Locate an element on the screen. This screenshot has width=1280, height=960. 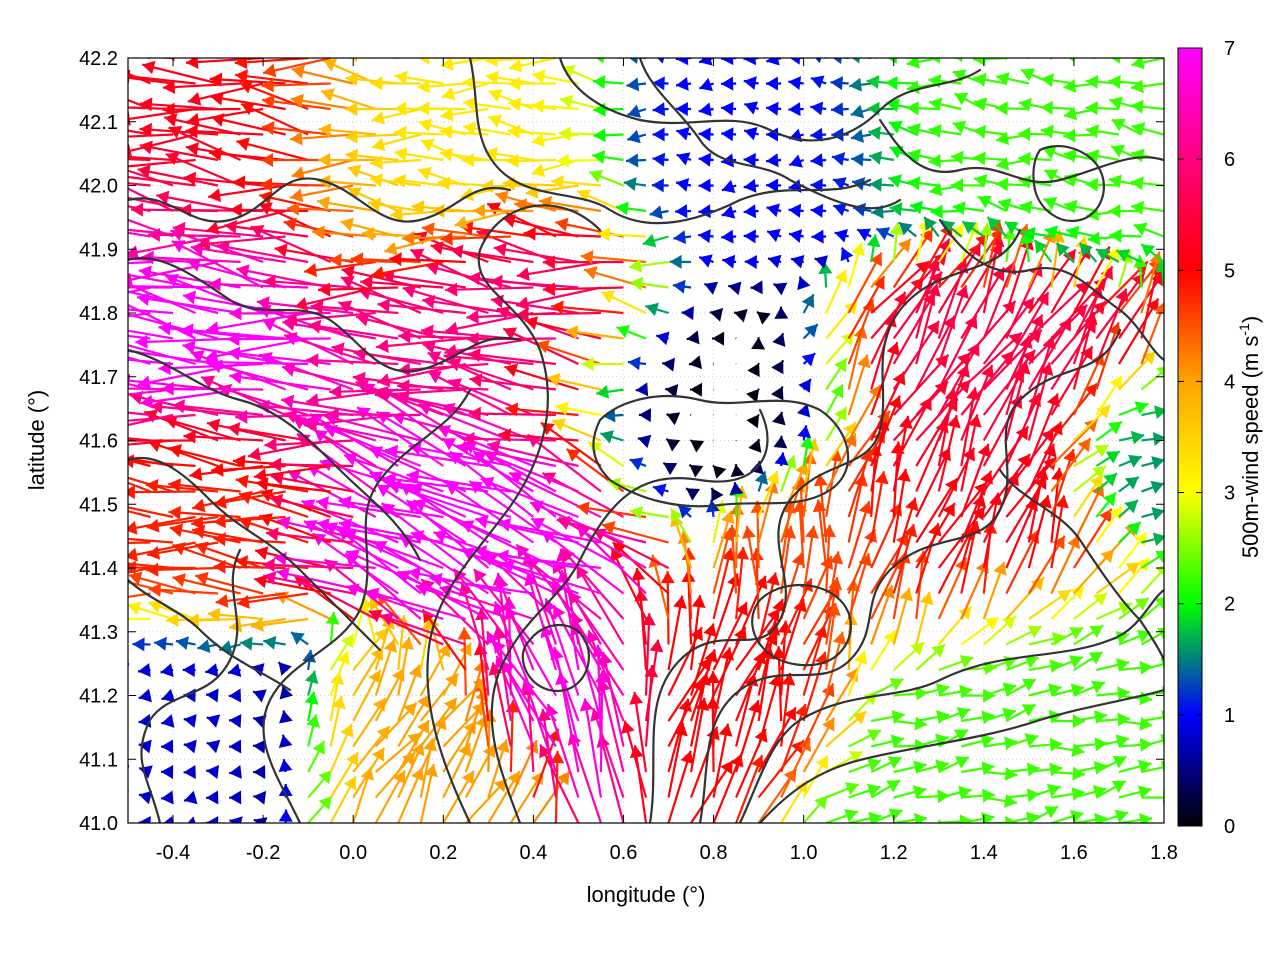
x-axis-label: longitude (°) is located at coordinates (646, 894).